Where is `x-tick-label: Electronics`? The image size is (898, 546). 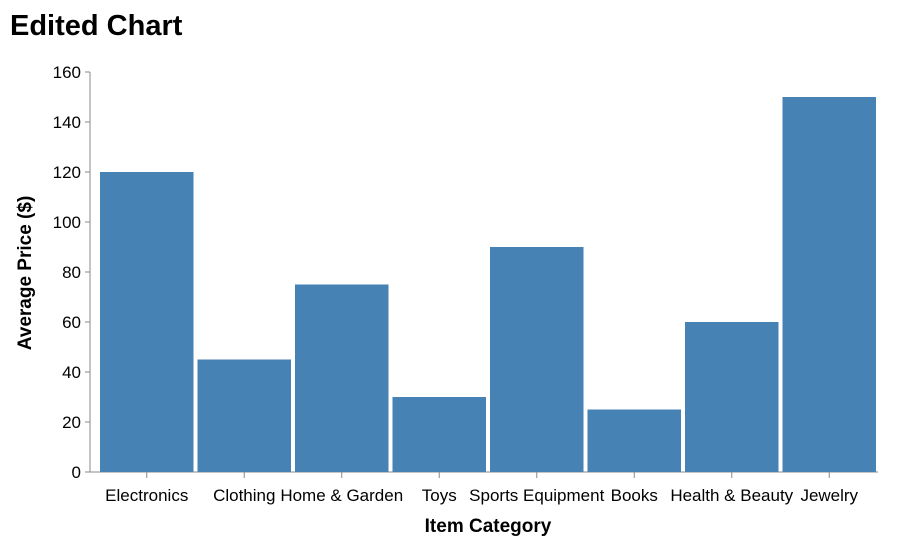 x-tick-label: Electronics is located at coordinates (146, 495).